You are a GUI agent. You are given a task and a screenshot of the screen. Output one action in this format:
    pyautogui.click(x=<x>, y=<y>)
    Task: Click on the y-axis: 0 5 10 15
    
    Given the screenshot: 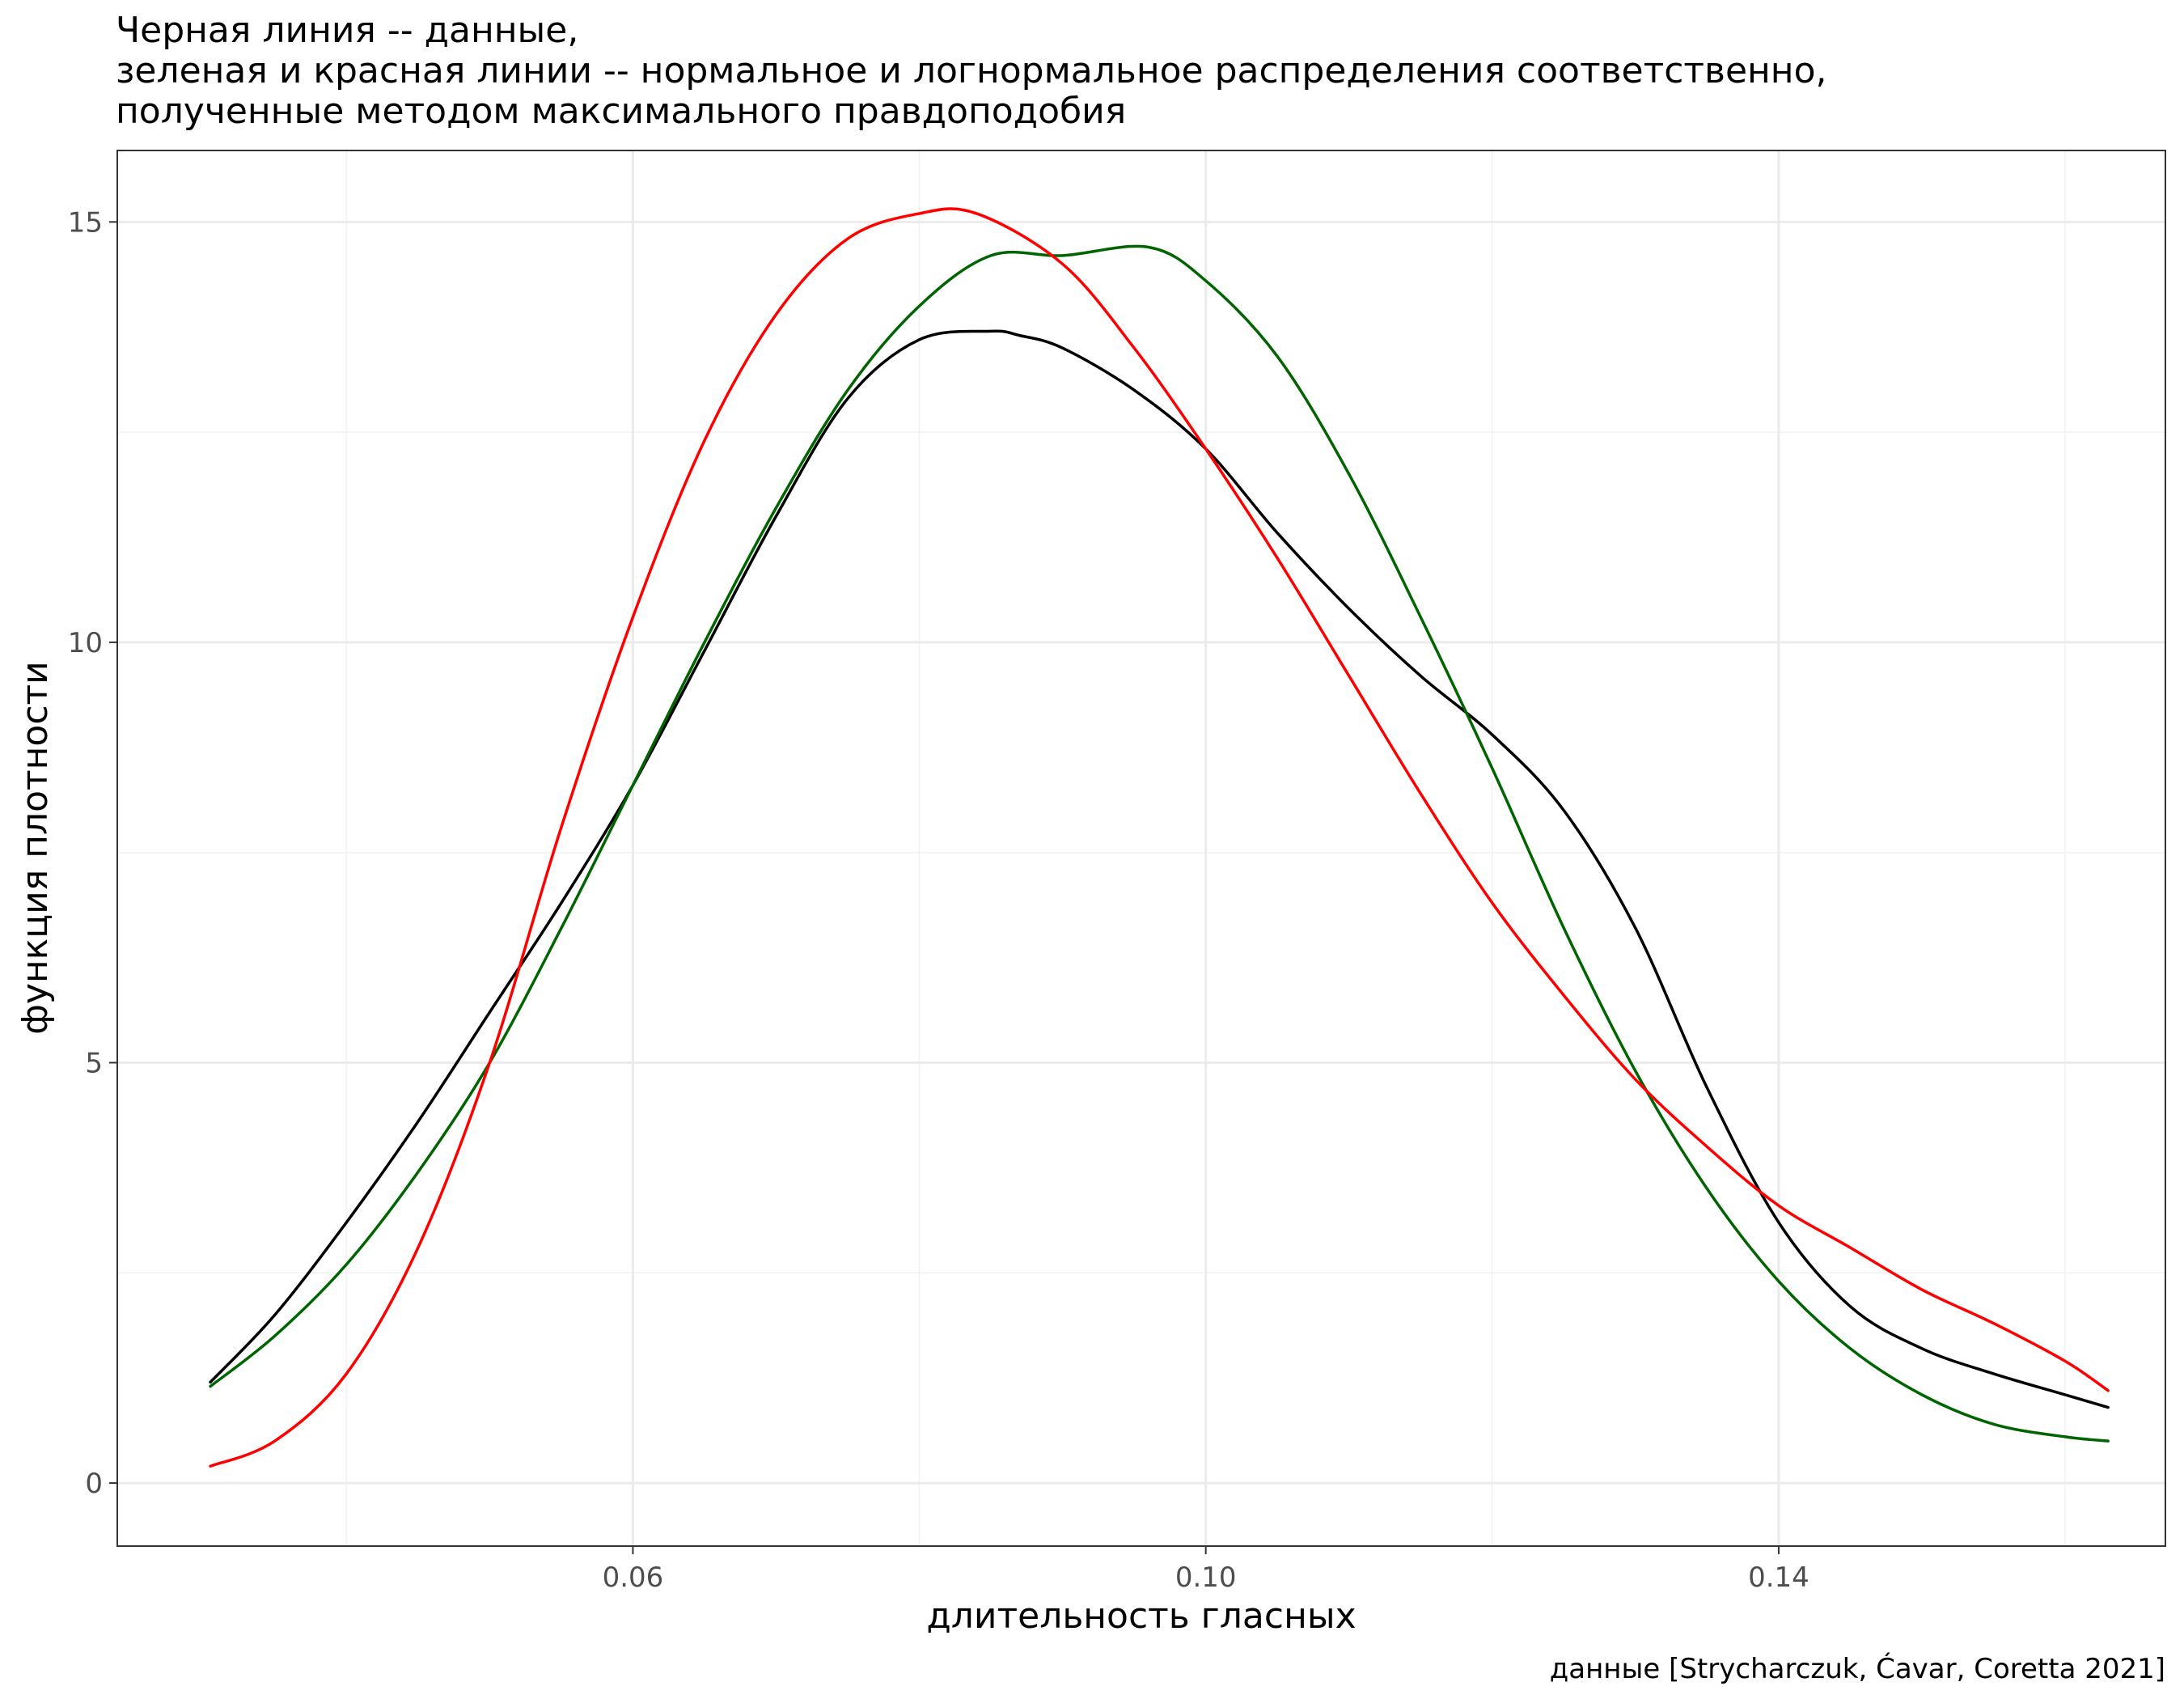 What is the action you would take?
    pyautogui.click(x=92, y=853)
    